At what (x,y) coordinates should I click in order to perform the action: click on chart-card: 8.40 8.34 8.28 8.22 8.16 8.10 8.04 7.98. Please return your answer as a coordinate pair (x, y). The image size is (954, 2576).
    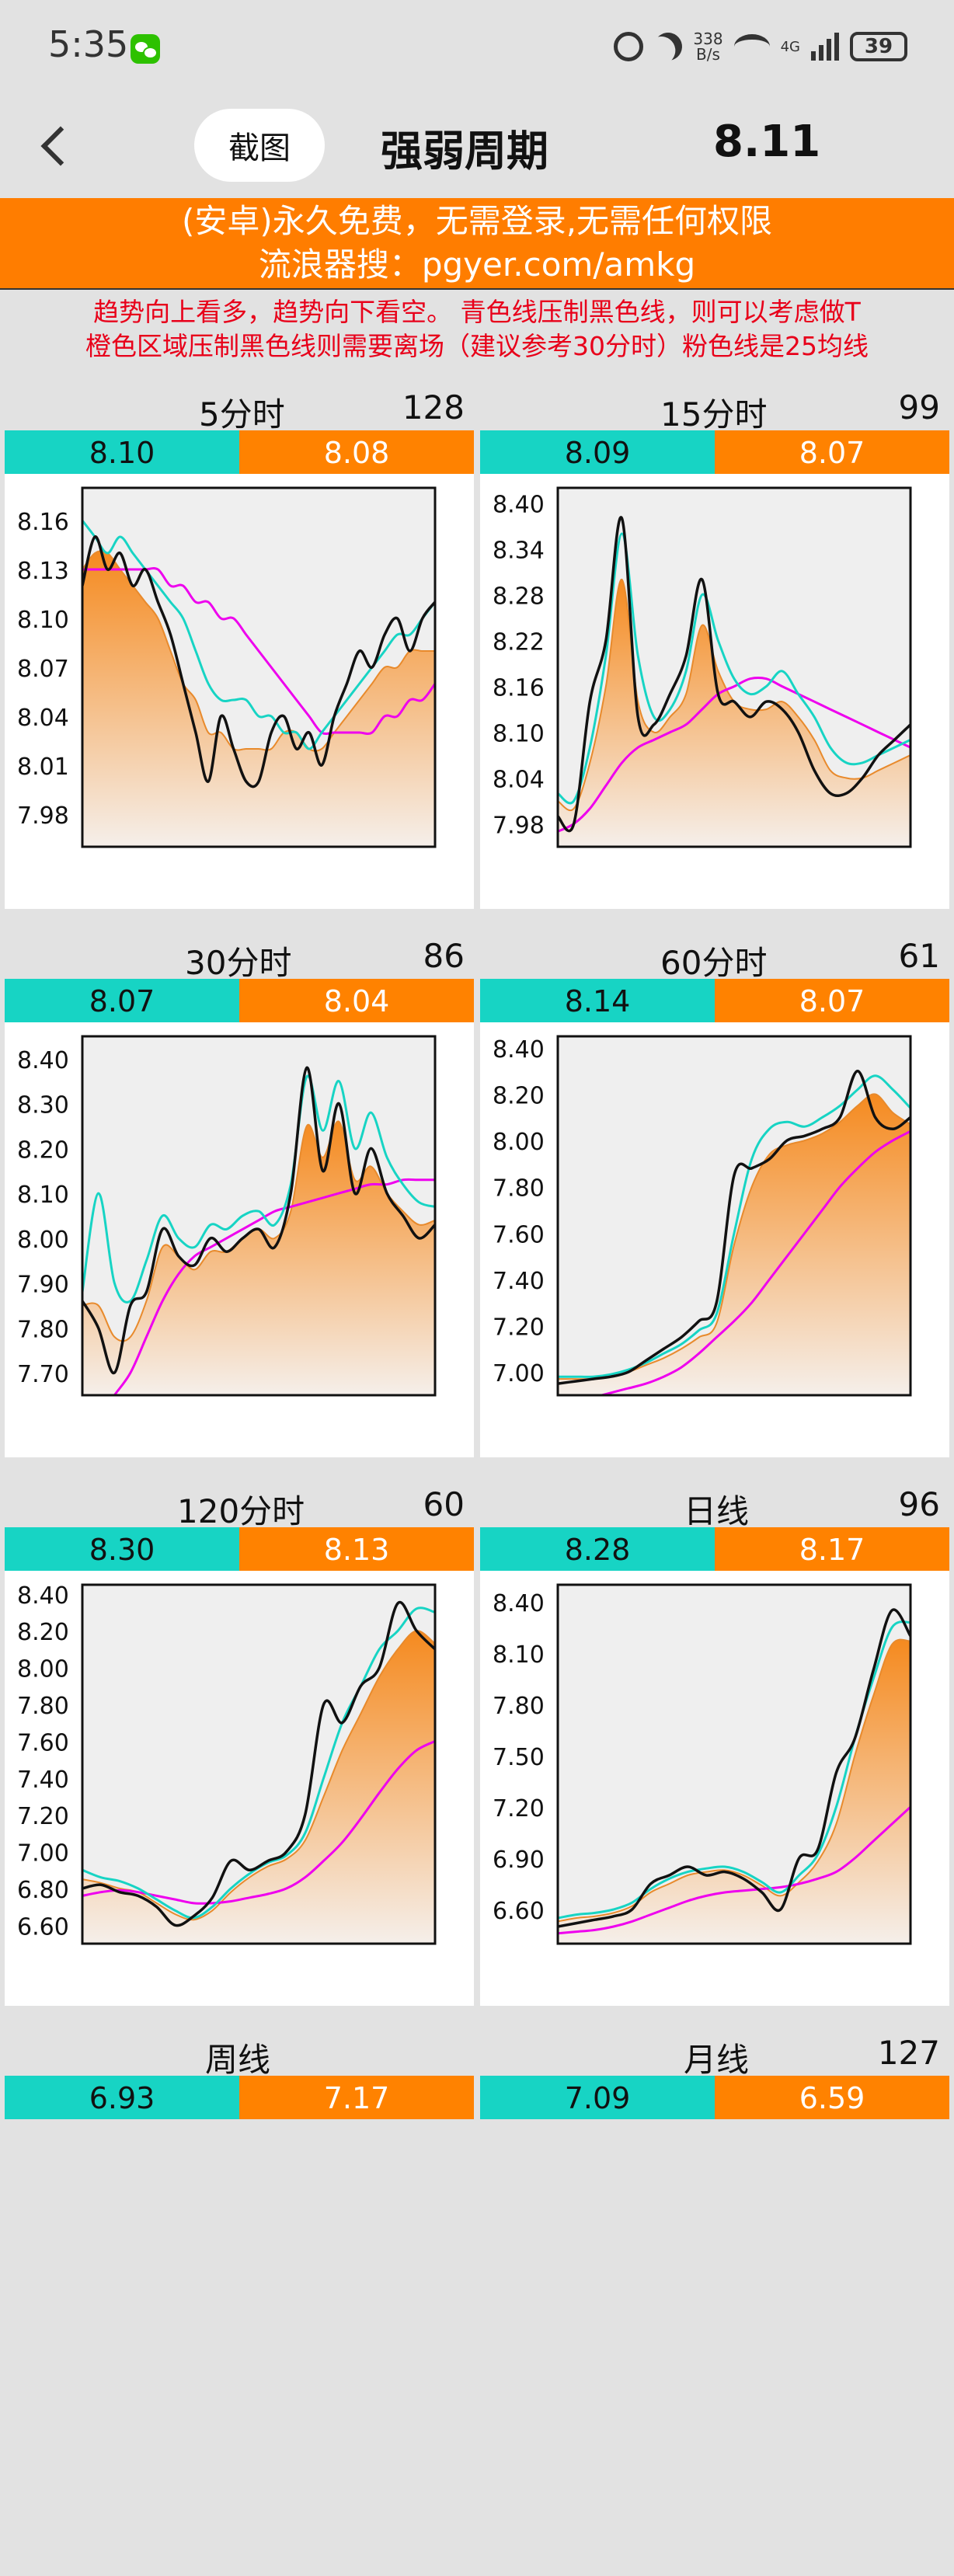
    Looking at the image, I should click on (714, 691).